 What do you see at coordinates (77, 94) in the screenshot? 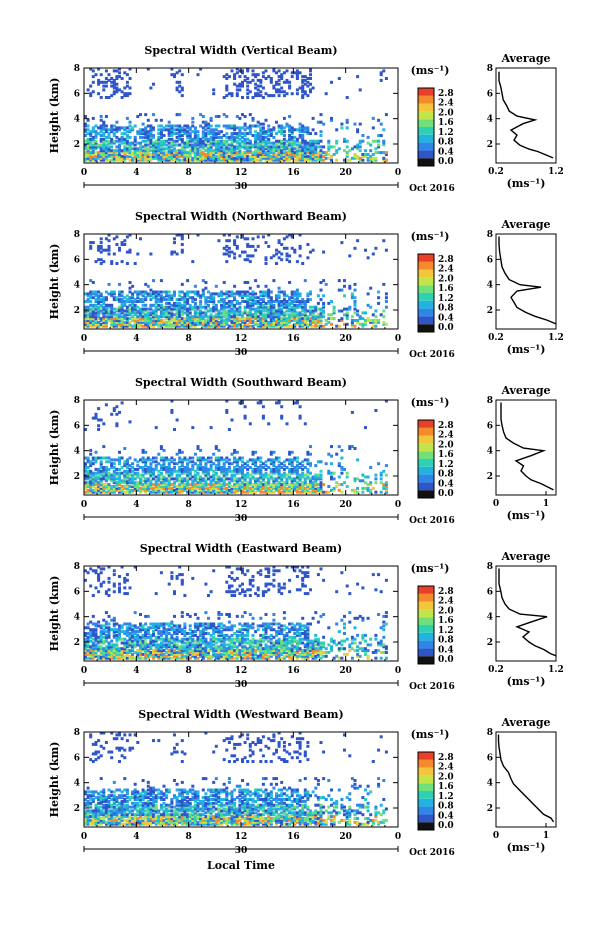
I see `y-tick-label: 6` at bounding box center [77, 94].